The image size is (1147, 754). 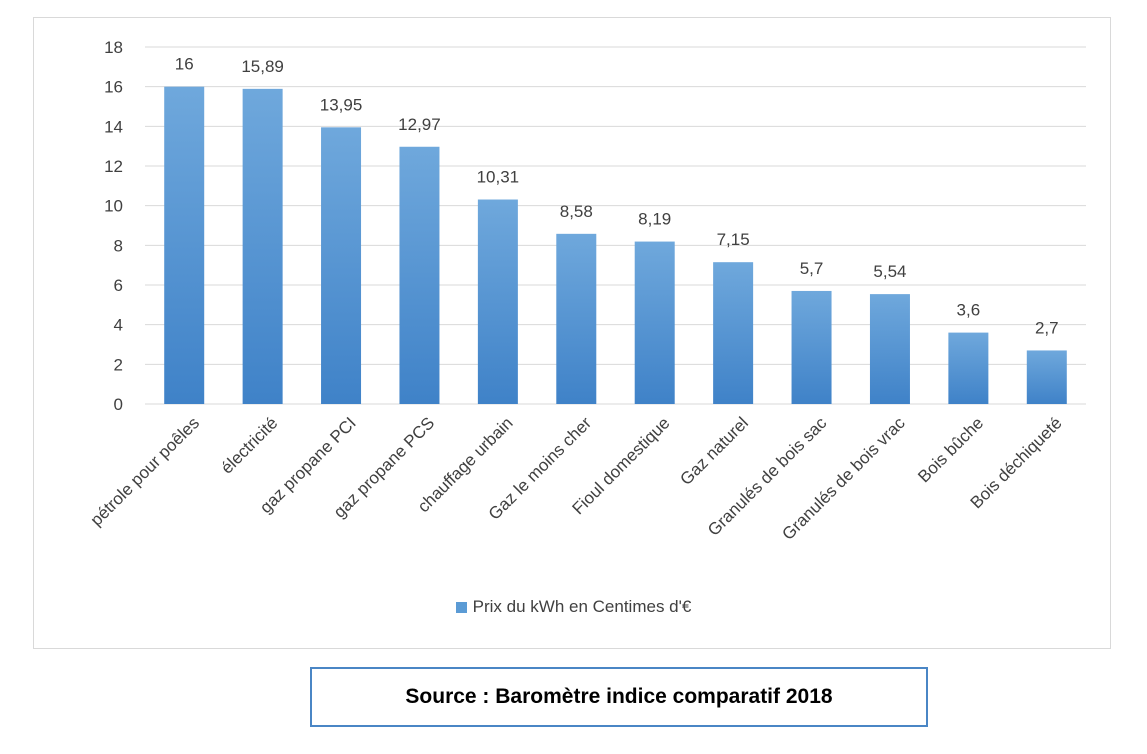 I want to click on data-label: 8,19, so click(x=654, y=219).